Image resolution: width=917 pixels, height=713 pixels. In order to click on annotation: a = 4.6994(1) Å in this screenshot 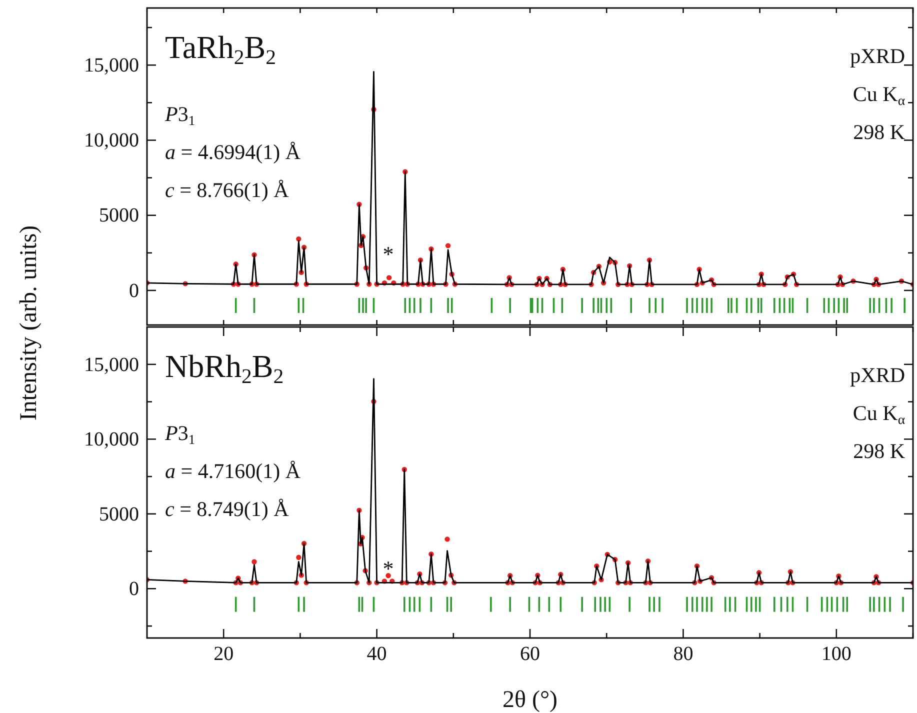, I will do `click(233, 152)`.